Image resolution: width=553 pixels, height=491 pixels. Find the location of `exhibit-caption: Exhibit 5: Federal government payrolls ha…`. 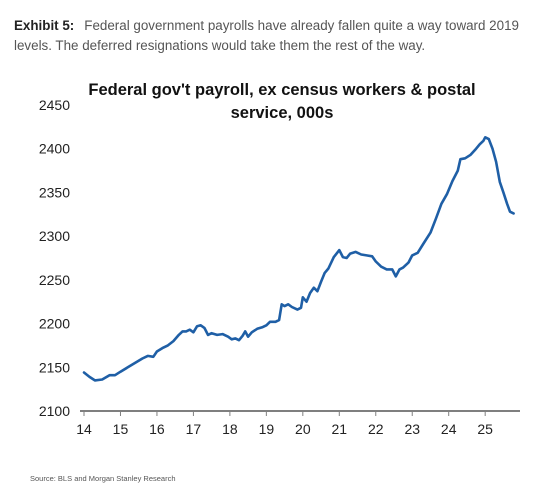

exhibit-caption: Exhibit 5: Federal government payrolls ha… is located at coordinates (276, 36).